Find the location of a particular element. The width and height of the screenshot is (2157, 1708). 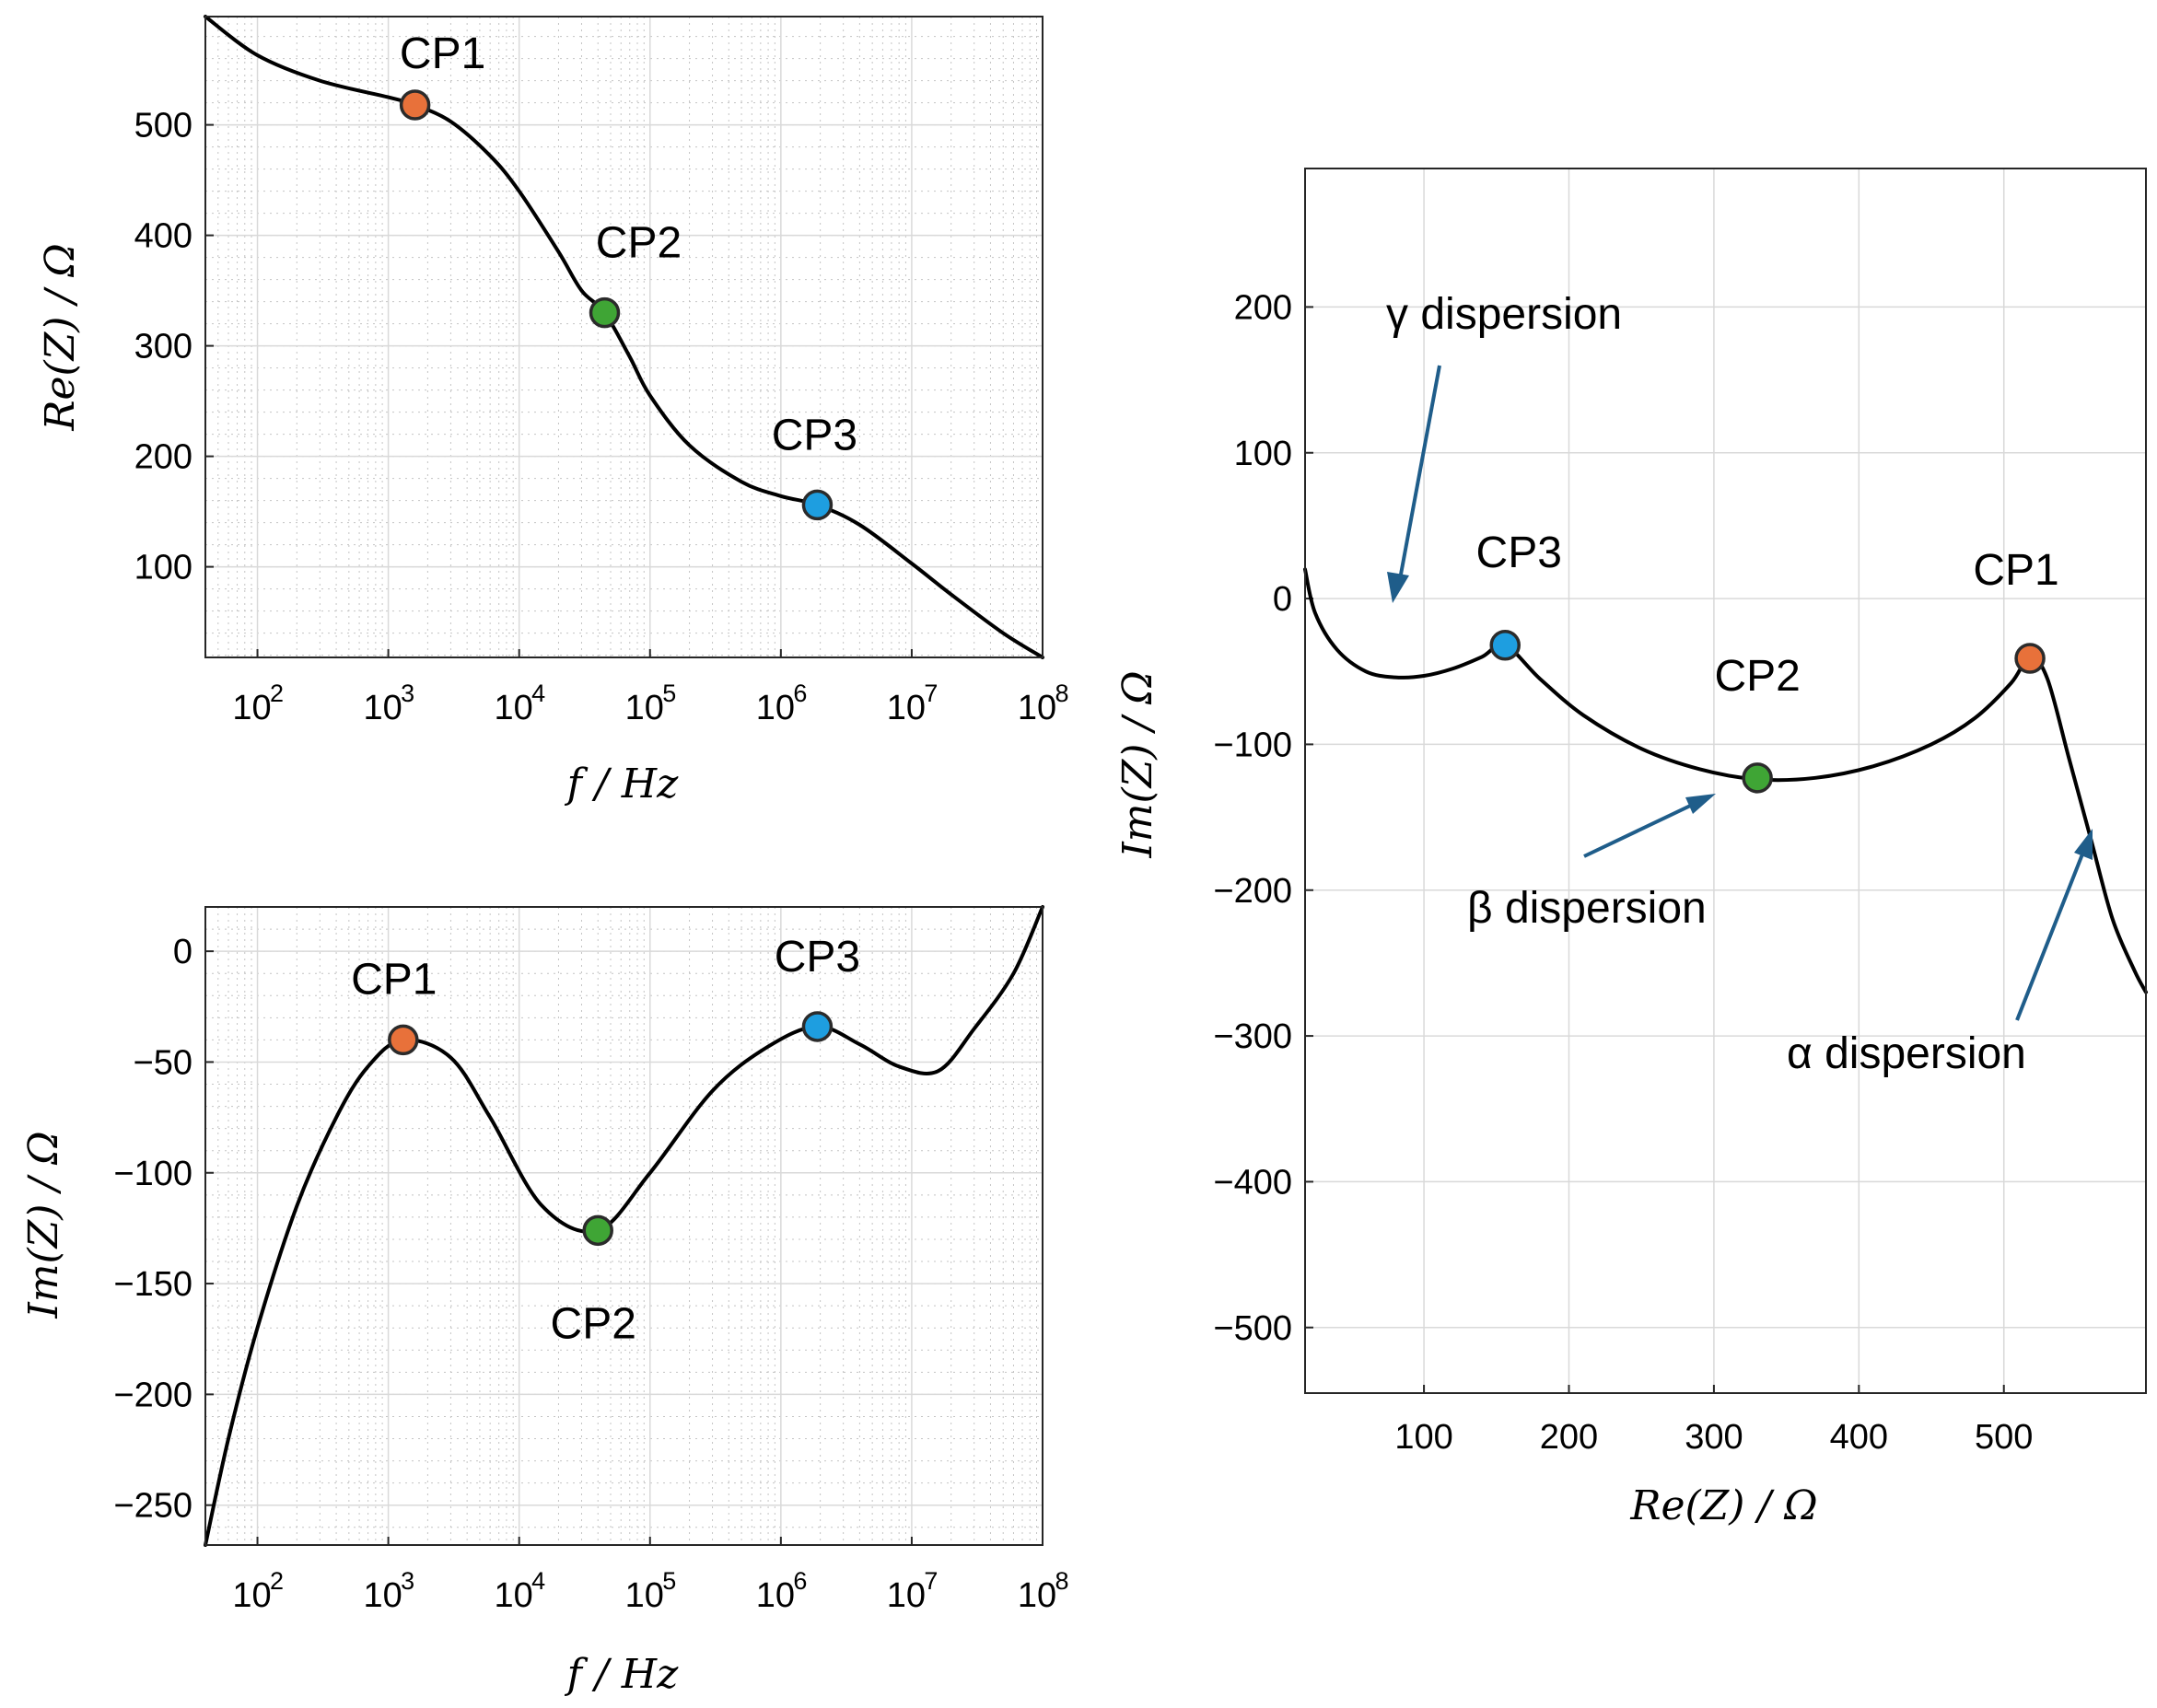

y-tick-label: 300 is located at coordinates (163, 347).